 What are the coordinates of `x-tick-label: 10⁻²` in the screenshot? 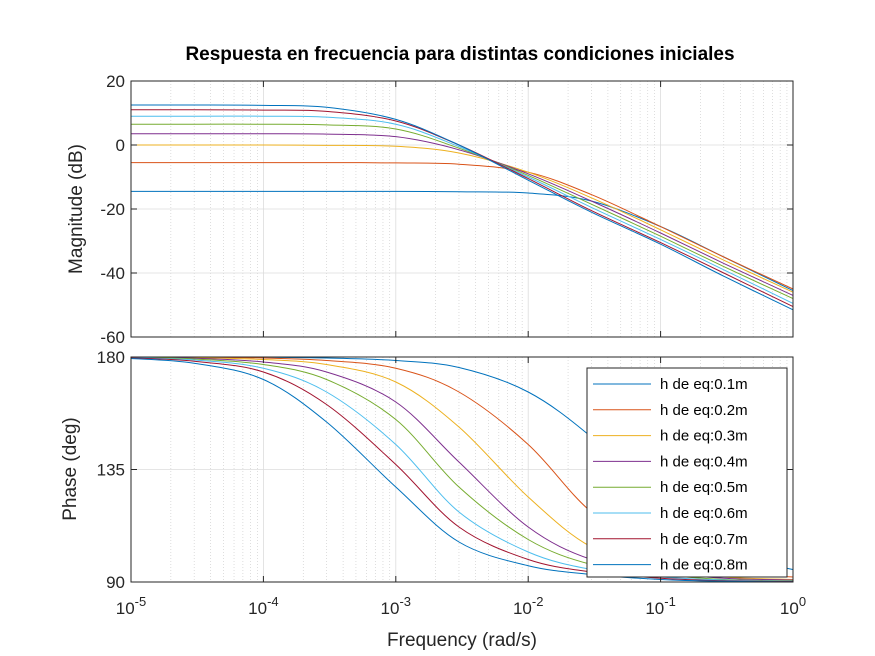 It's located at (528, 606).